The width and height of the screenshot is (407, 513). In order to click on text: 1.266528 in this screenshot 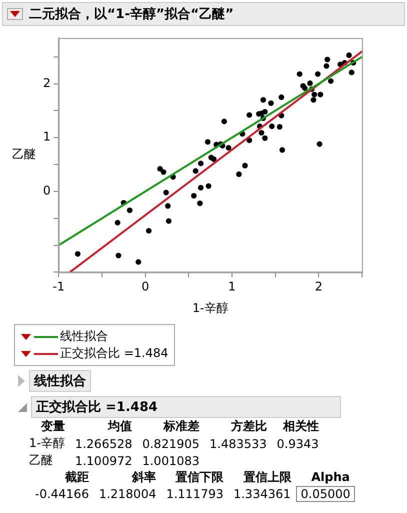, I will do `click(104, 444)`.